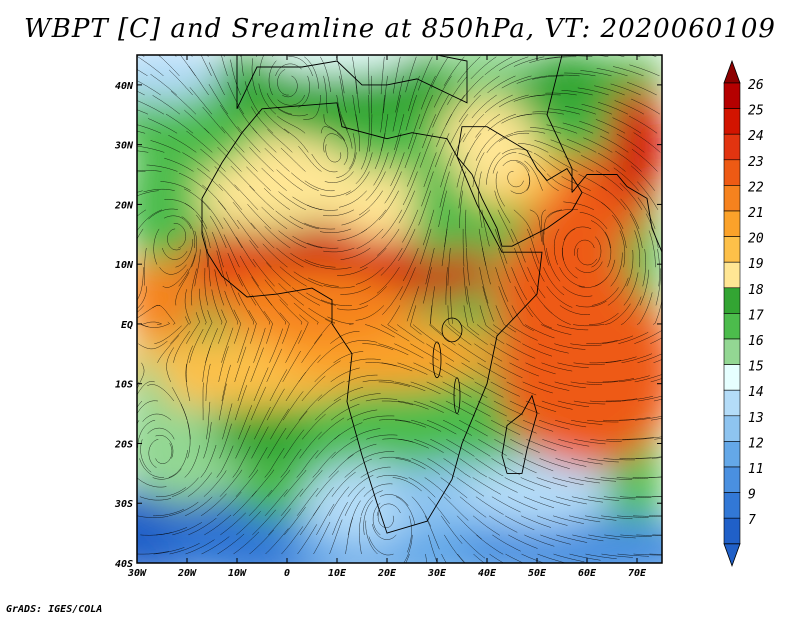 Image resolution: width=800 pixels, height=622 pixels. Describe the element at coordinates (437, 573) in the screenshot. I see `lon-tick-label: 30E` at that location.